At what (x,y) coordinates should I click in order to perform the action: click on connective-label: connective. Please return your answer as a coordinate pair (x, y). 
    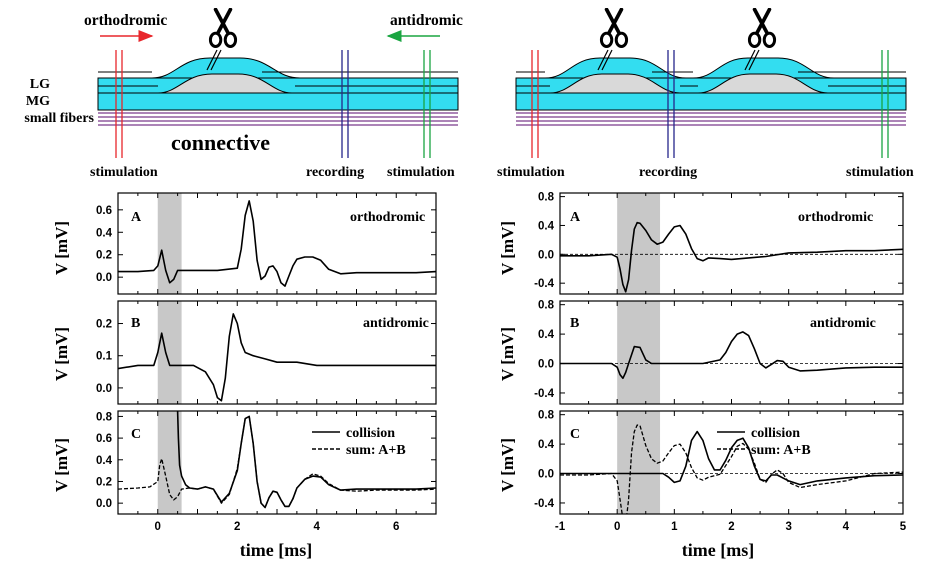
    Looking at the image, I should click on (220, 142).